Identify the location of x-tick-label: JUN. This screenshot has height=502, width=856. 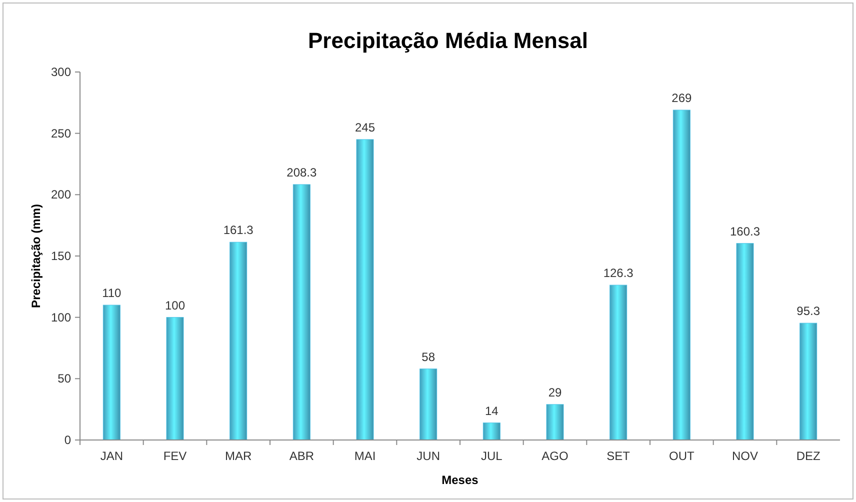
(428, 456).